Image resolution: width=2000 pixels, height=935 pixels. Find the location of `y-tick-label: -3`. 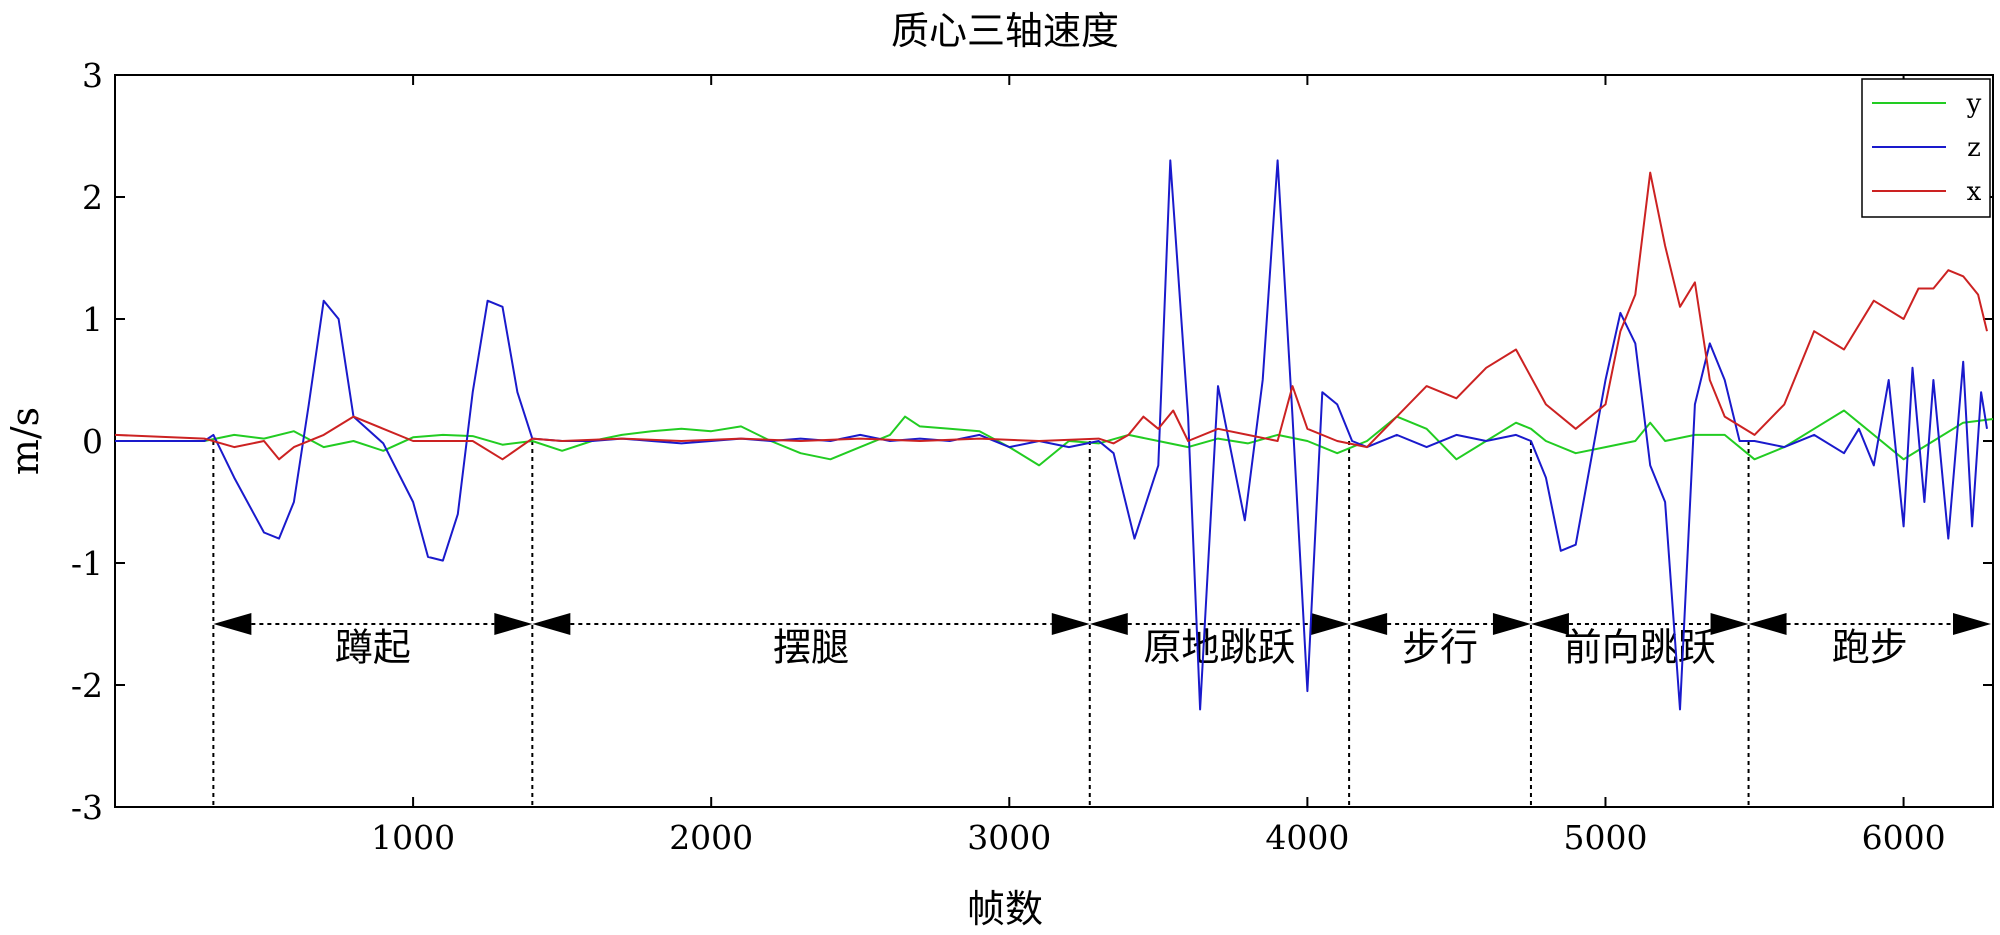

y-tick-label: -3 is located at coordinates (87, 807).